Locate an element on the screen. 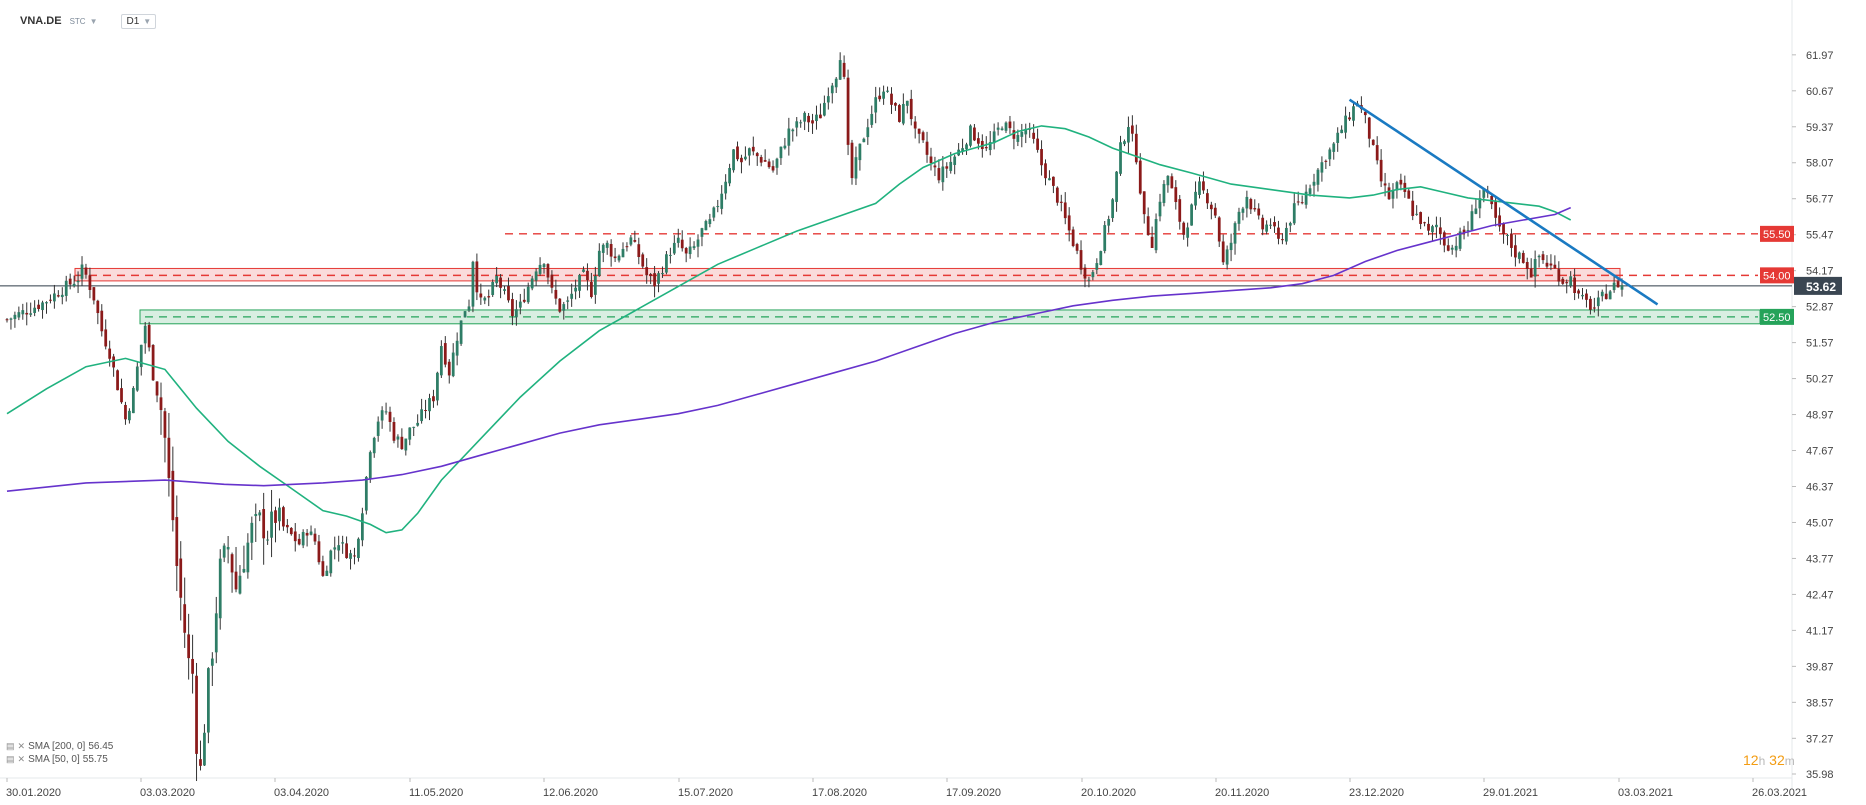 The width and height of the screenshot is (1866, 805). x-tick-label: 20.10.2020 is located at coordinates (1108, 793).